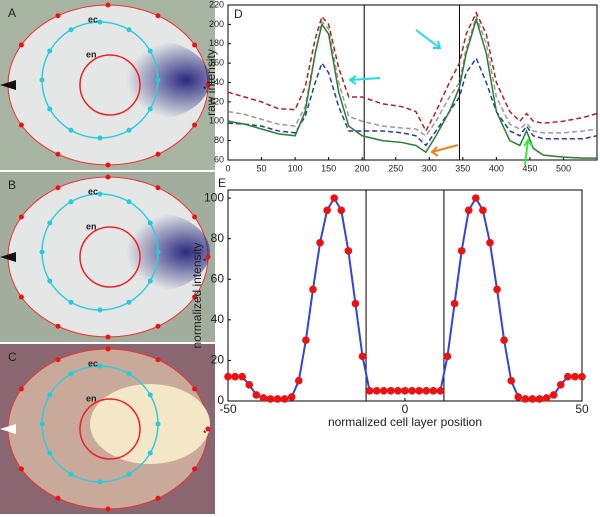  What do you see at coordinates (150, 424) in the screenshot?
I see `stain` at bounding box center [150, 424].